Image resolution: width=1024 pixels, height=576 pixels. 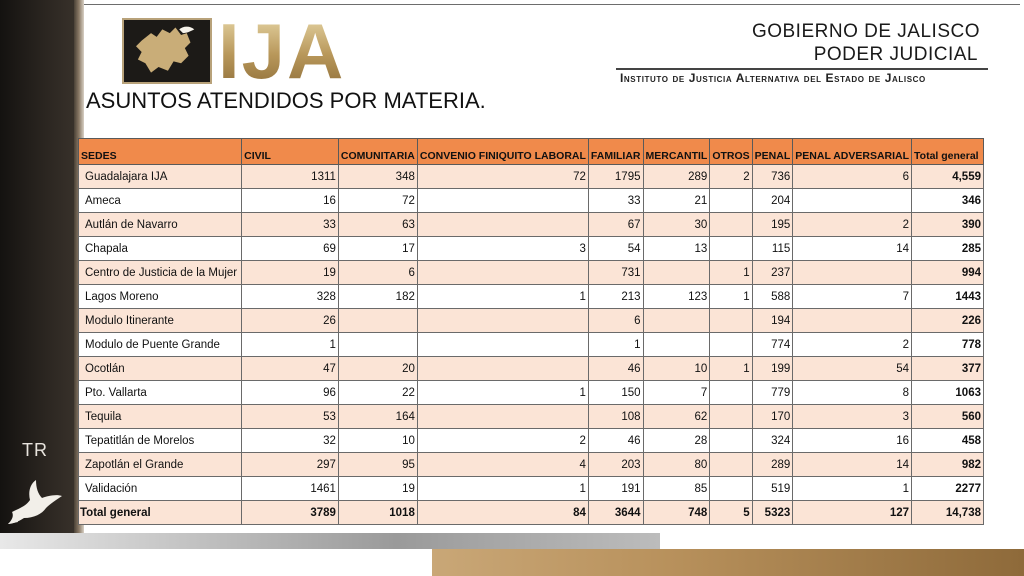 I want to click on total-label-cell: Total general, so click(x=160, y=512).